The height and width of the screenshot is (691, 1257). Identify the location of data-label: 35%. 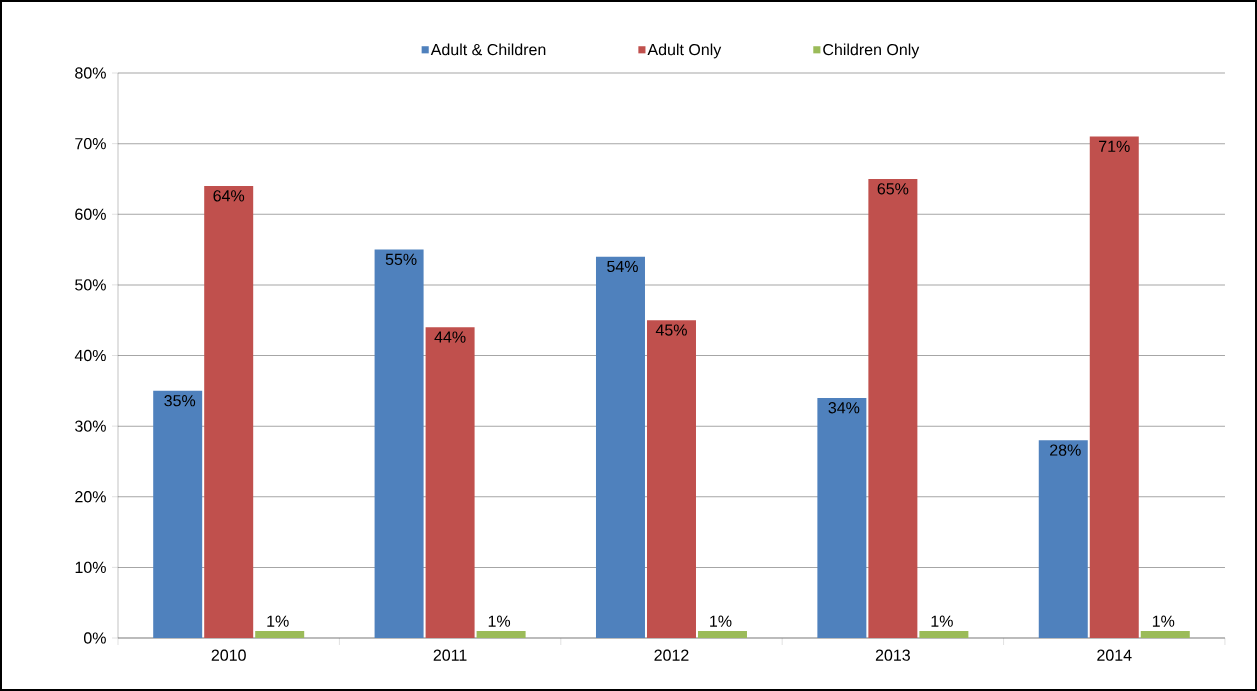
(180, 401).